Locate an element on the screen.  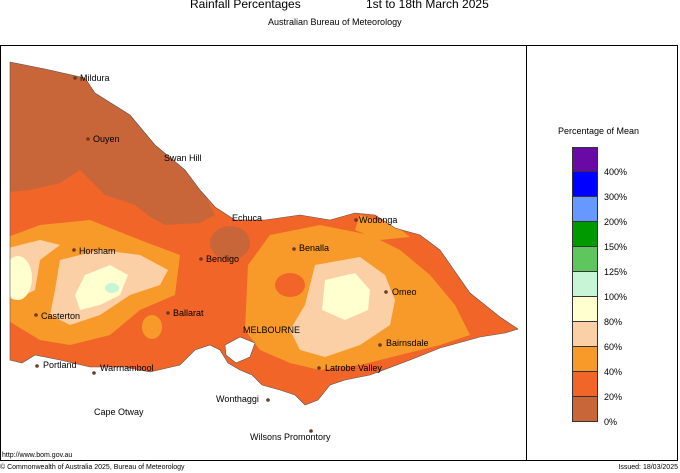
agency-subtitle: Australian Bureau of Meteorology is located at coordinates (335, 22).